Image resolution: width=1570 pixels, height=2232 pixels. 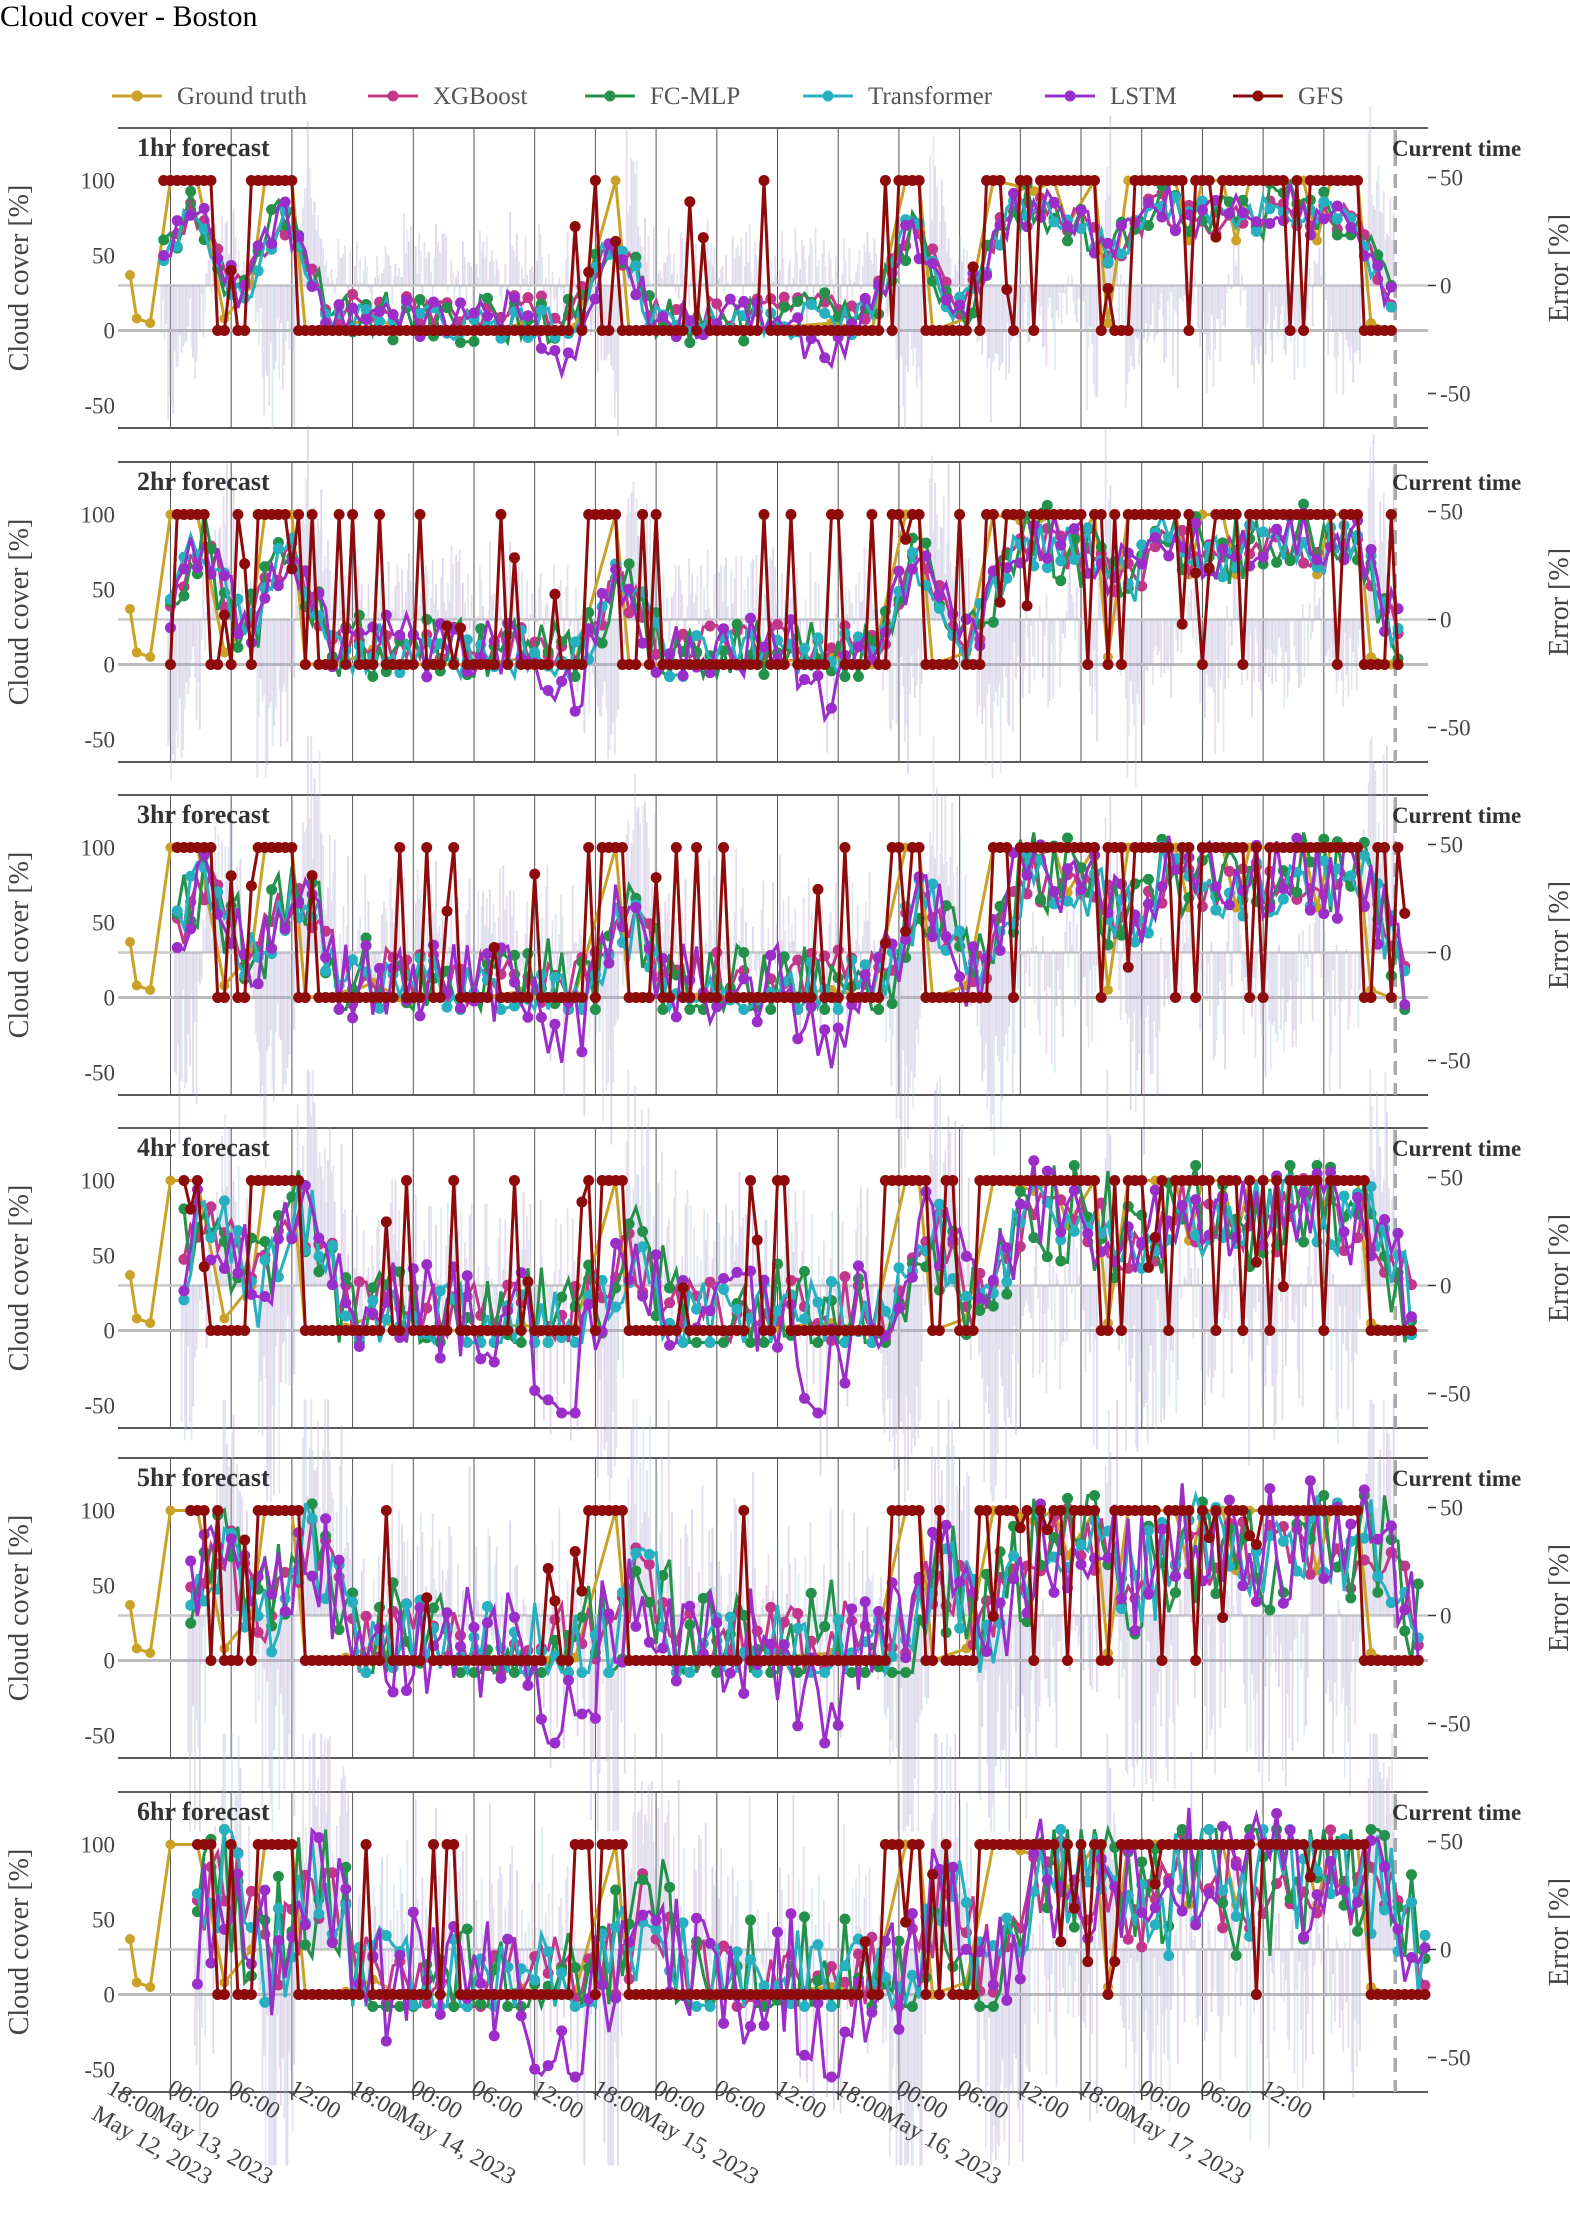 I want to click on legend-marker-tr, so click(x=828, y=96).